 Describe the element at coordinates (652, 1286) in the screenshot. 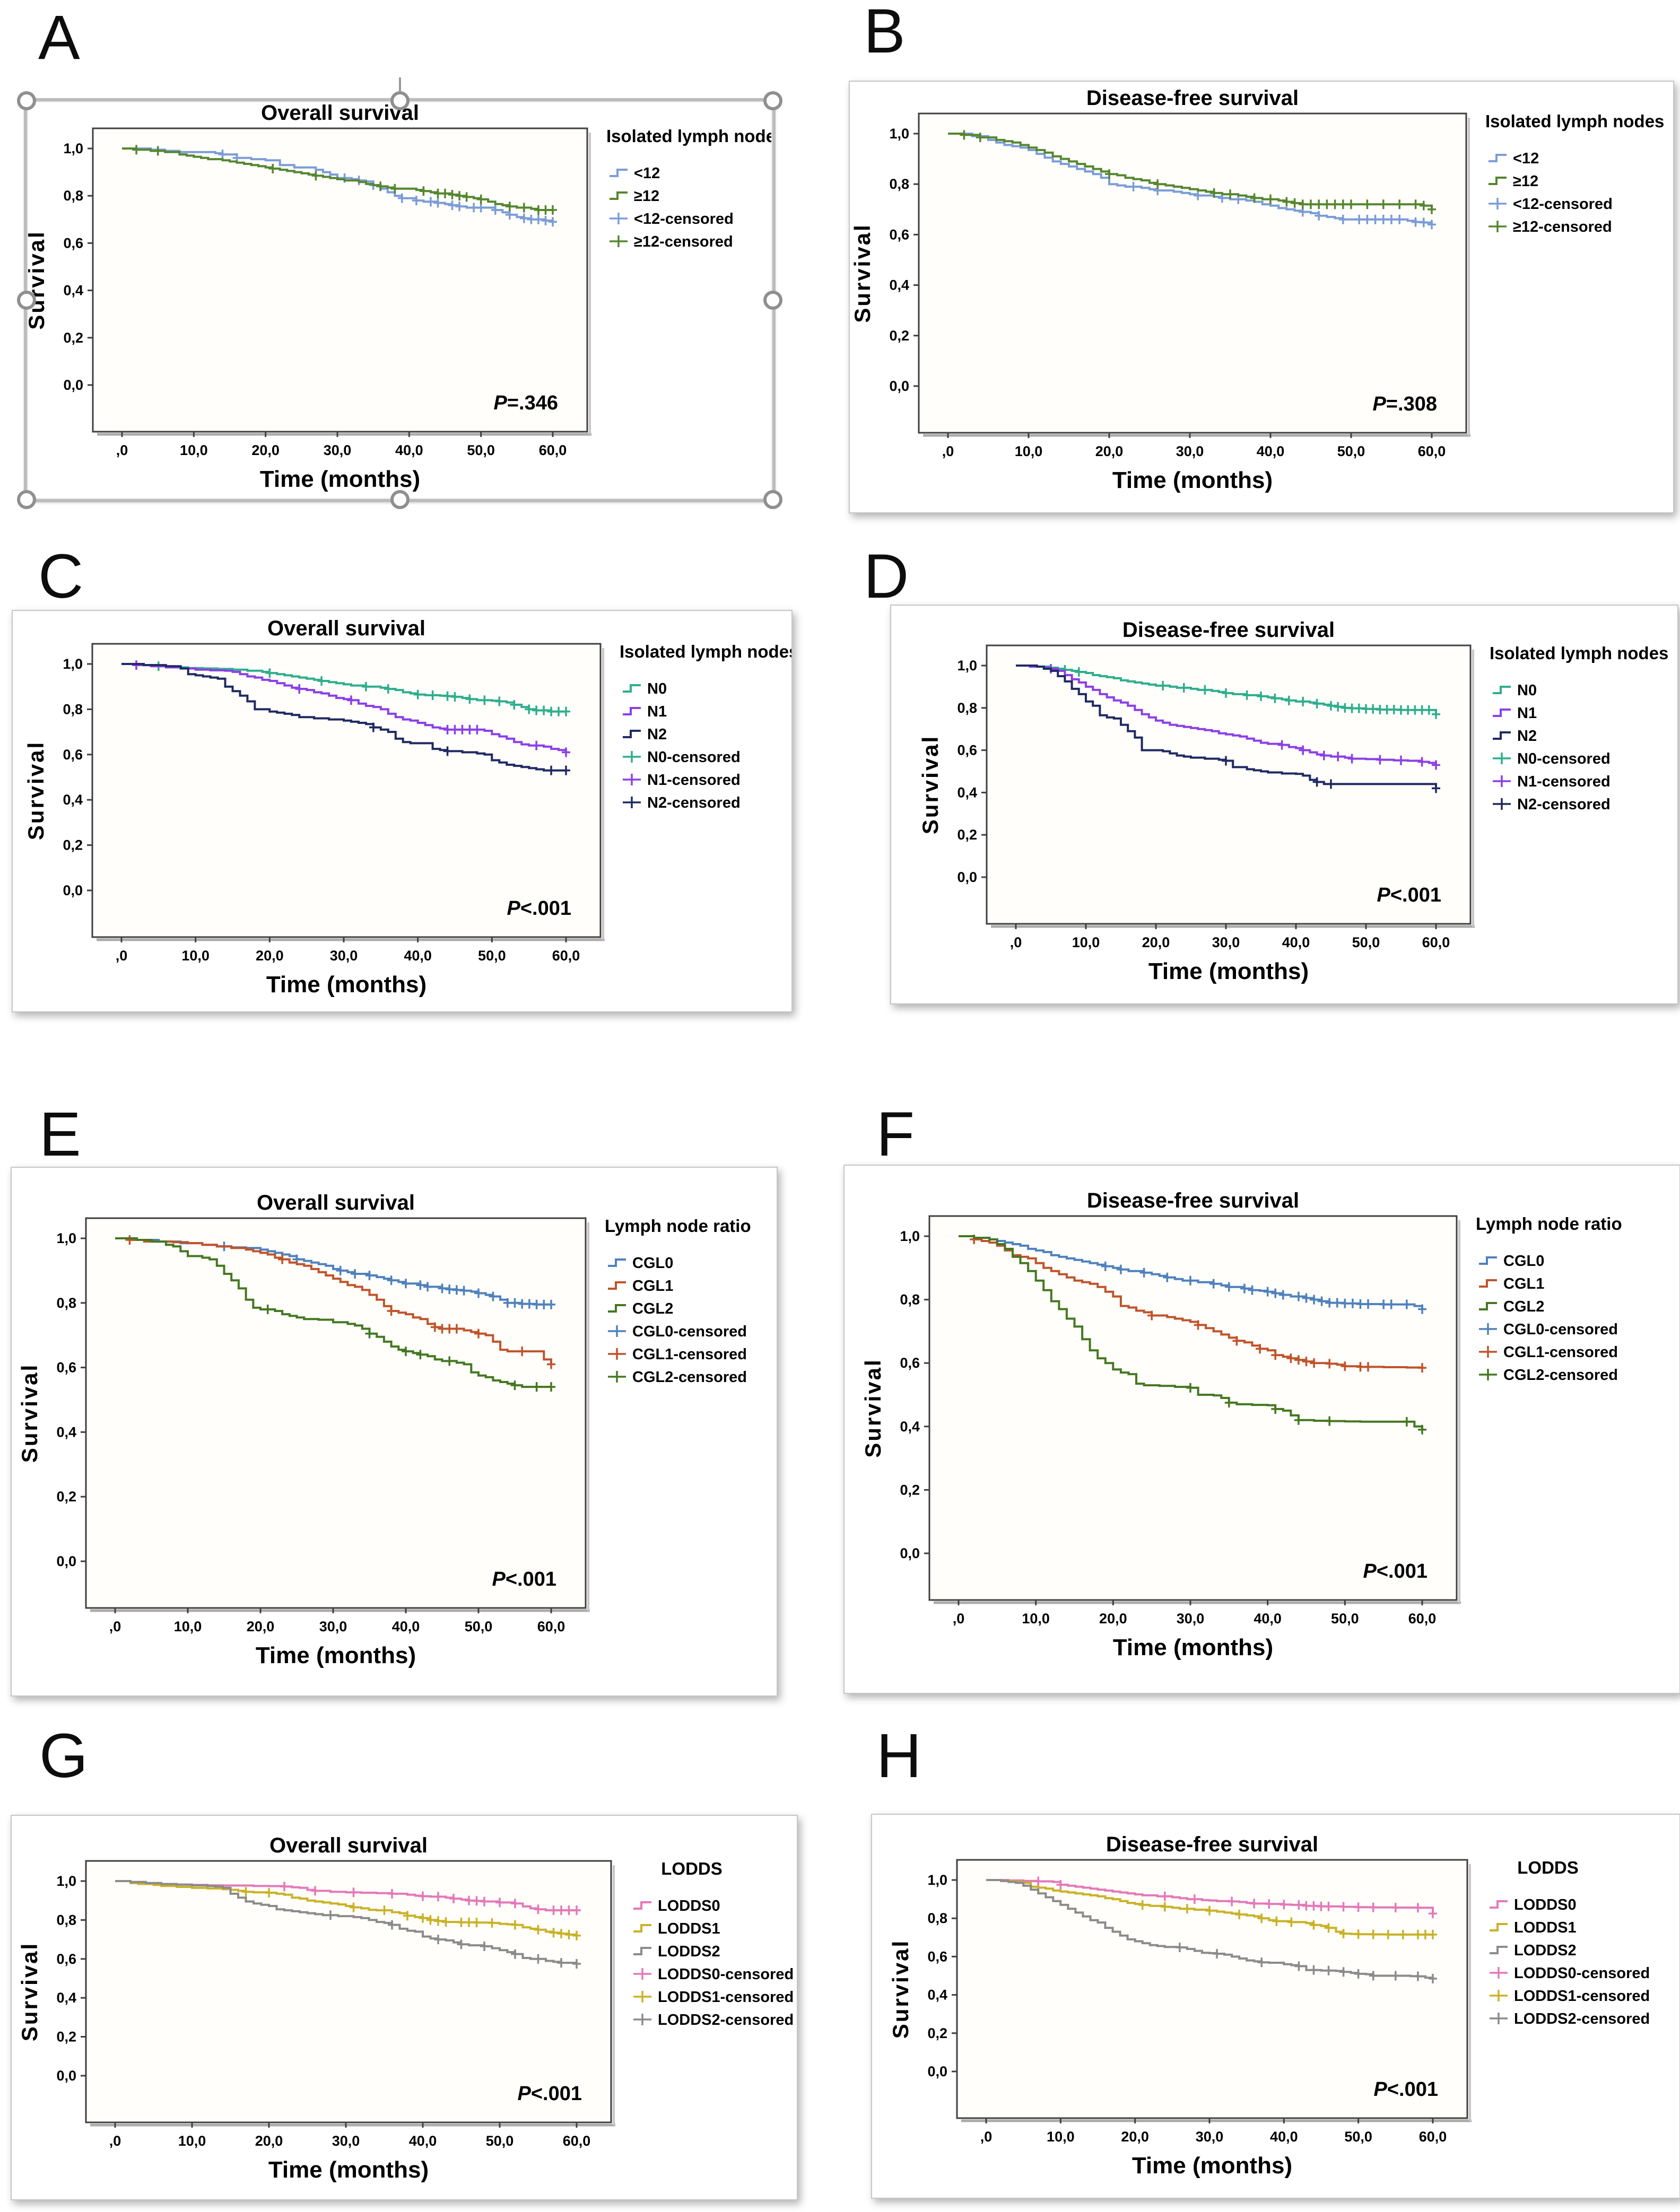

I see `svg-text: CGL1` at that location.